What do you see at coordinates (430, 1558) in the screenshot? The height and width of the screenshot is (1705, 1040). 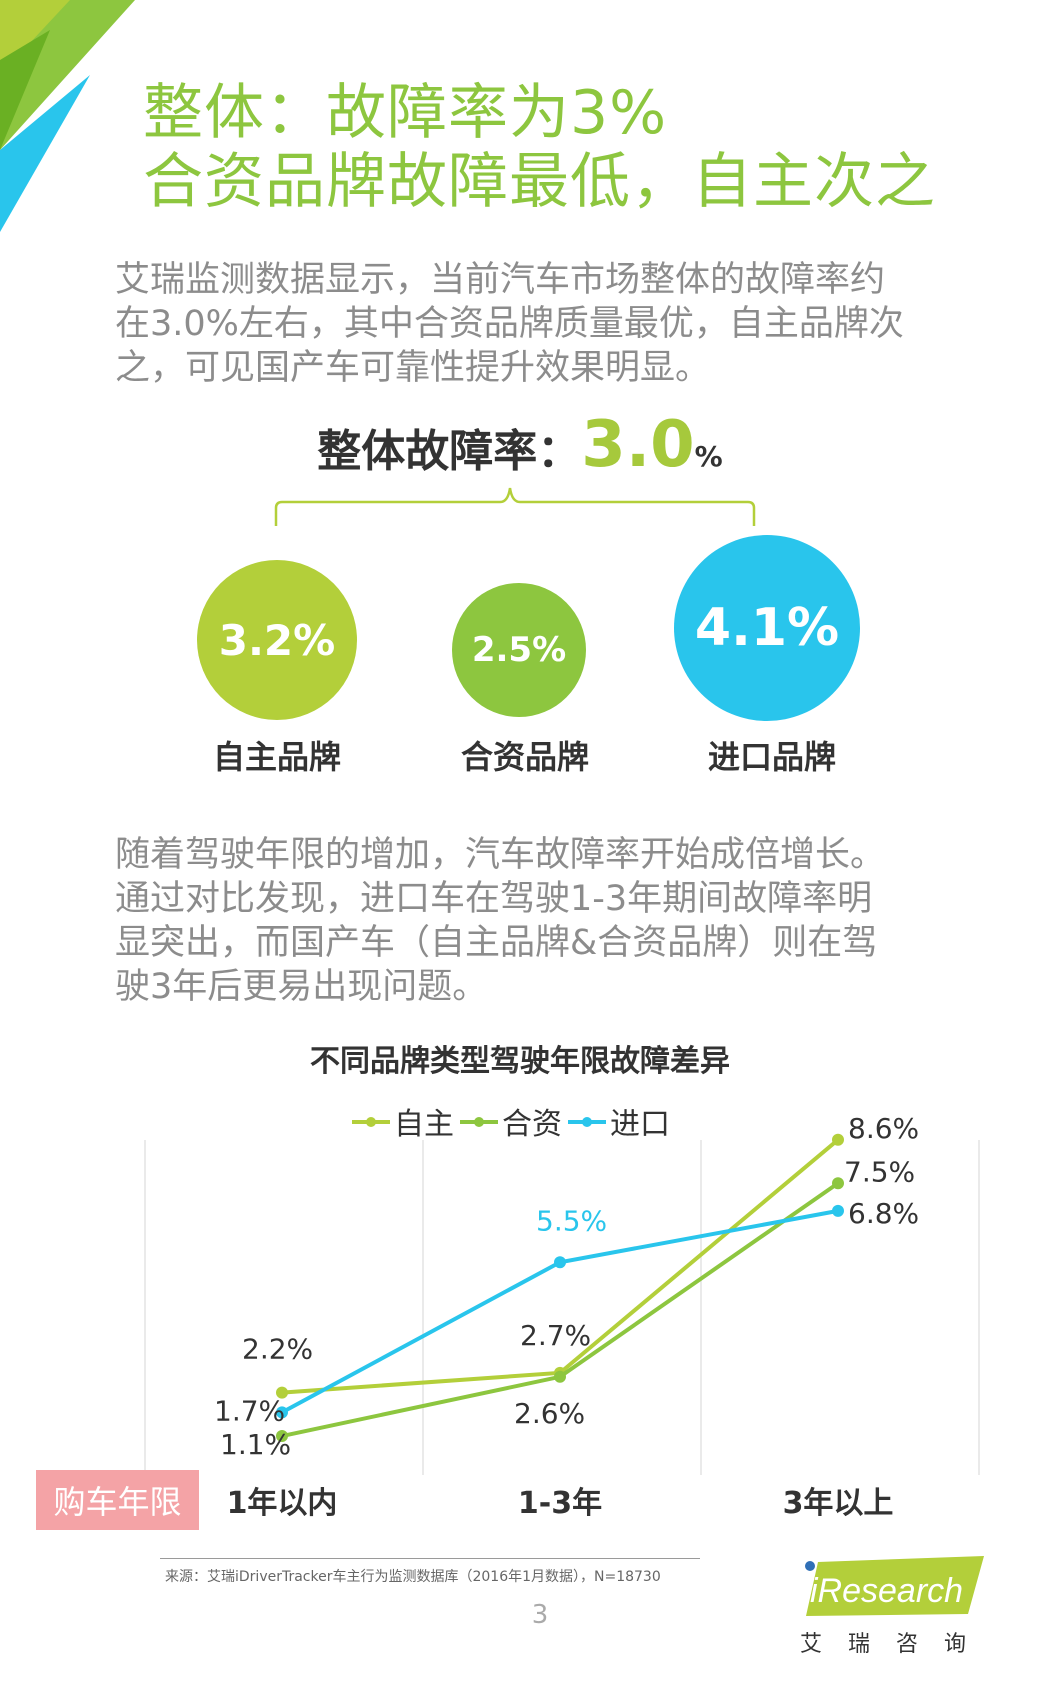 I see `source-divider` at bounding box center [430, 1558].